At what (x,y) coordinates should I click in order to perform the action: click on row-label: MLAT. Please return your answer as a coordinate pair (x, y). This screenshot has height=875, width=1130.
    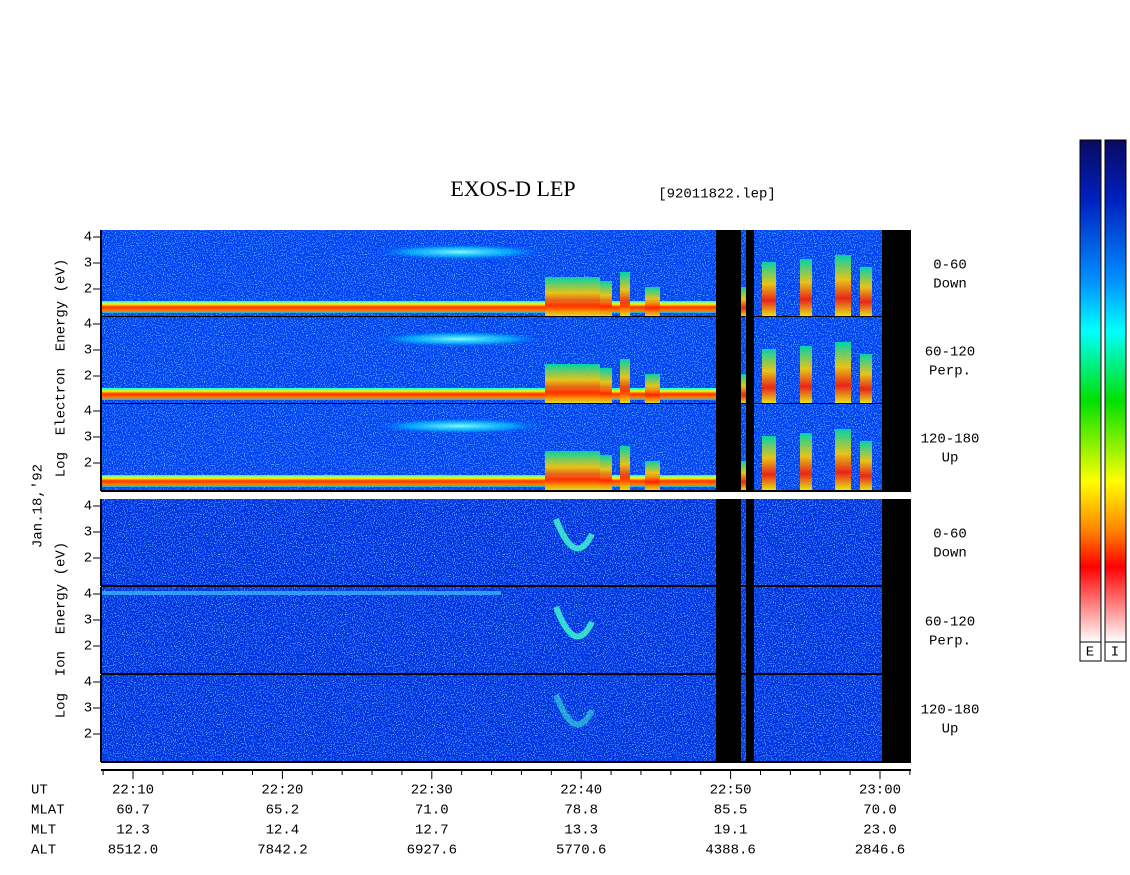
    Looking at the image, I should click on (48, 811).